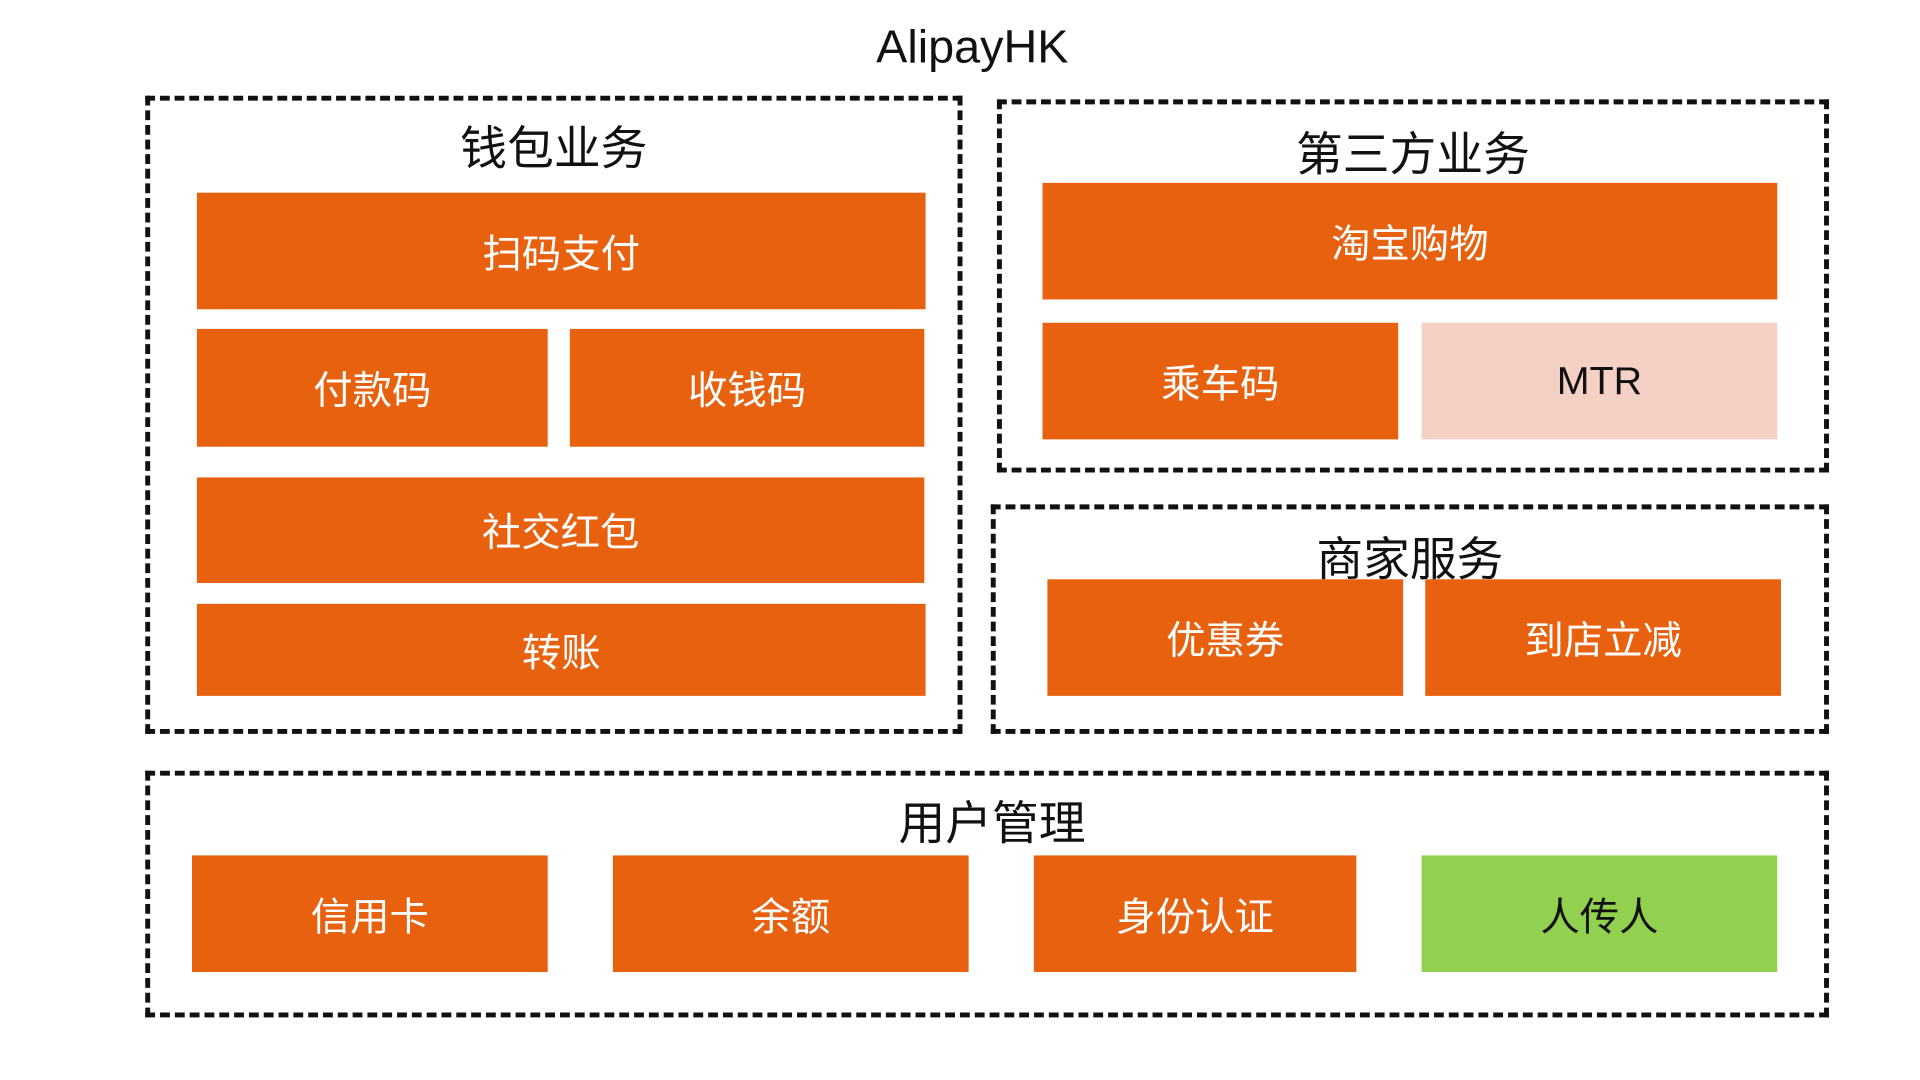 This screenshot has width=1920, height=1080. What do you see at coordinates (1225, 637) in the screenshot?
I see `block-coupon: 优惠券` at bounding box center [1225, 637].